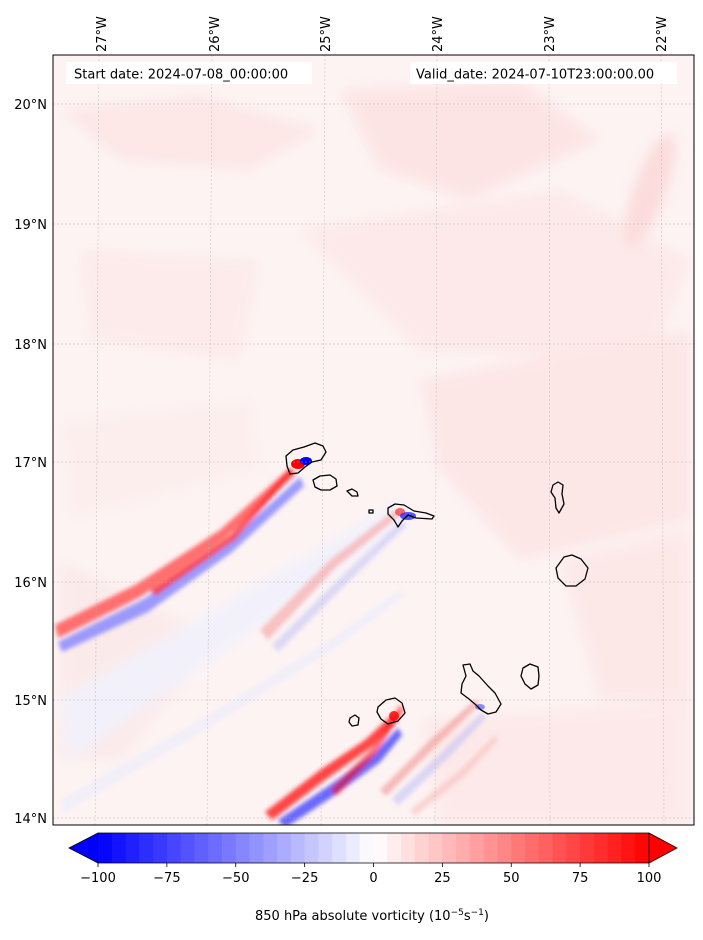 This screenshot has width=703, height=940. I want to click on lon-tick-label: 27°W, so click(102, 34).